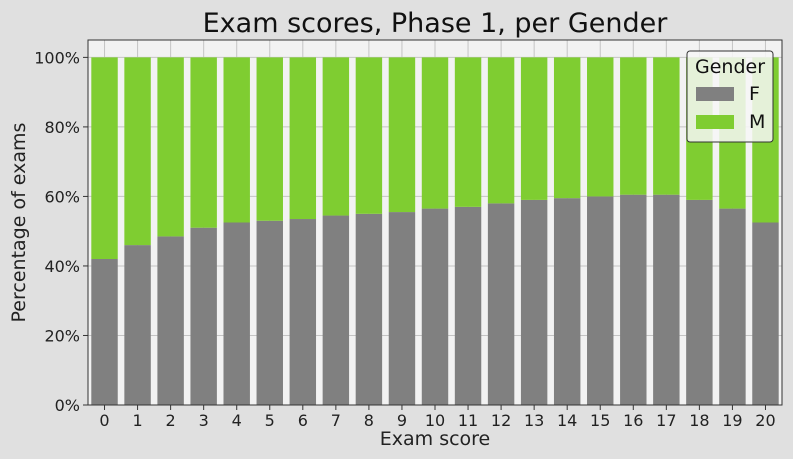 The image size is (793, 459). What do you see at coordinates (765, 420) in the screenshot?
I see `x-tick-label: 20` at bounding box center [765, 420].